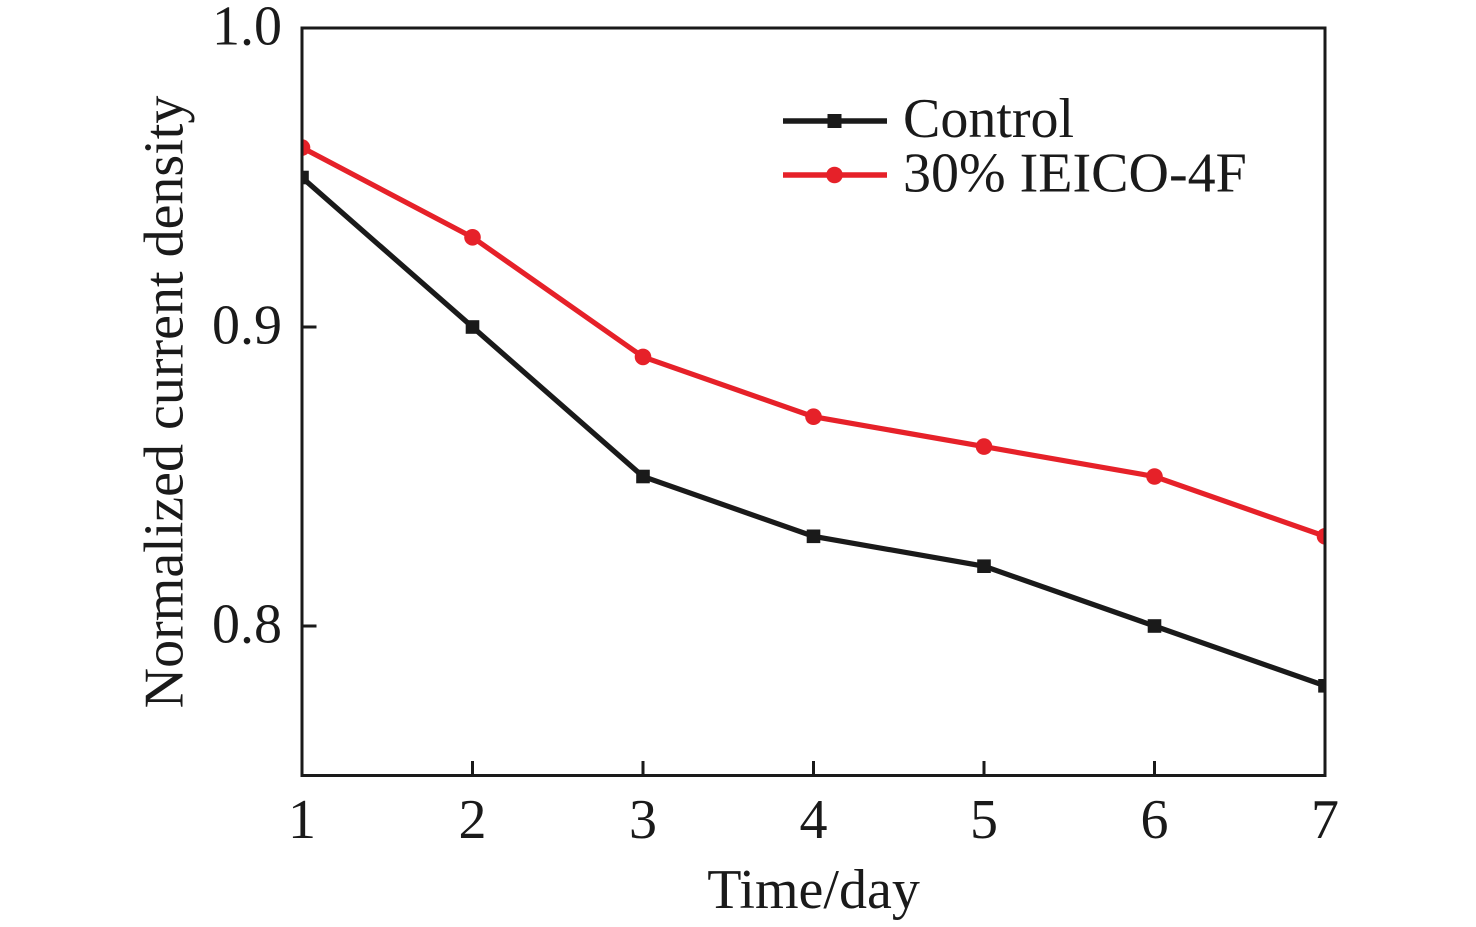  I want to click on svg-text: 1, so click(302, 820).